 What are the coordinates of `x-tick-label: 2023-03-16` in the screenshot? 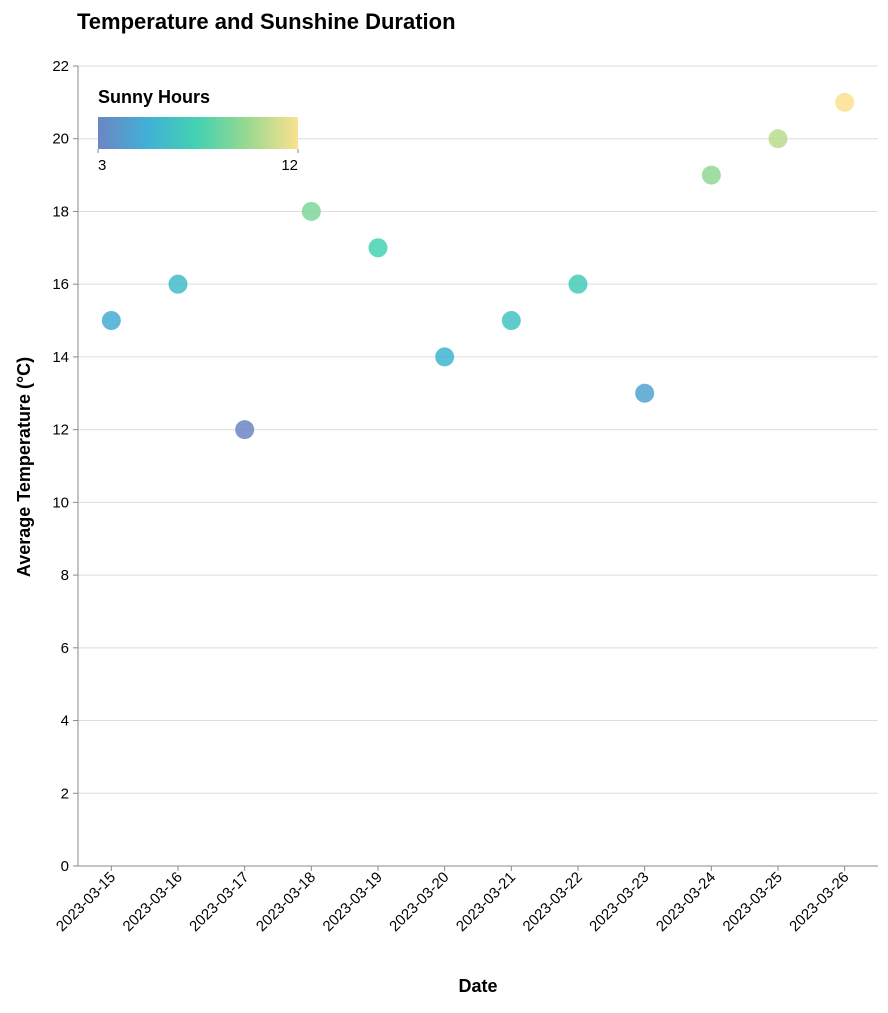 It's located at (153, 902).